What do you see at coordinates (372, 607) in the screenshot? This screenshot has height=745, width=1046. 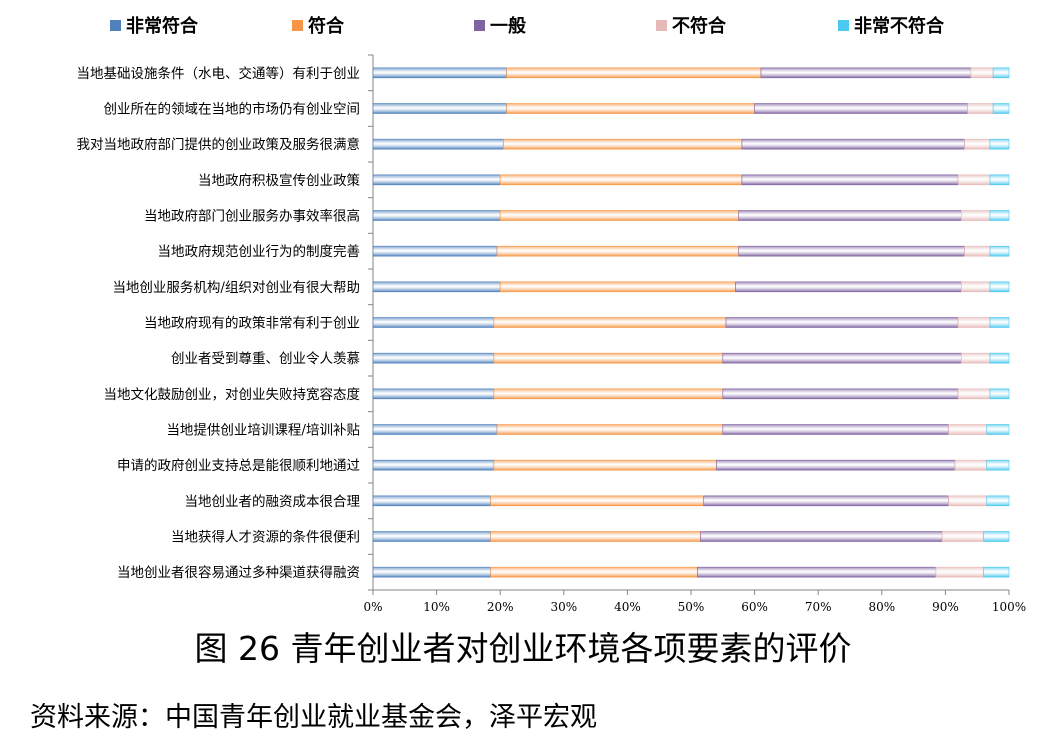 I see `x-tick-label: 0%` at bounding box center [372, 607].